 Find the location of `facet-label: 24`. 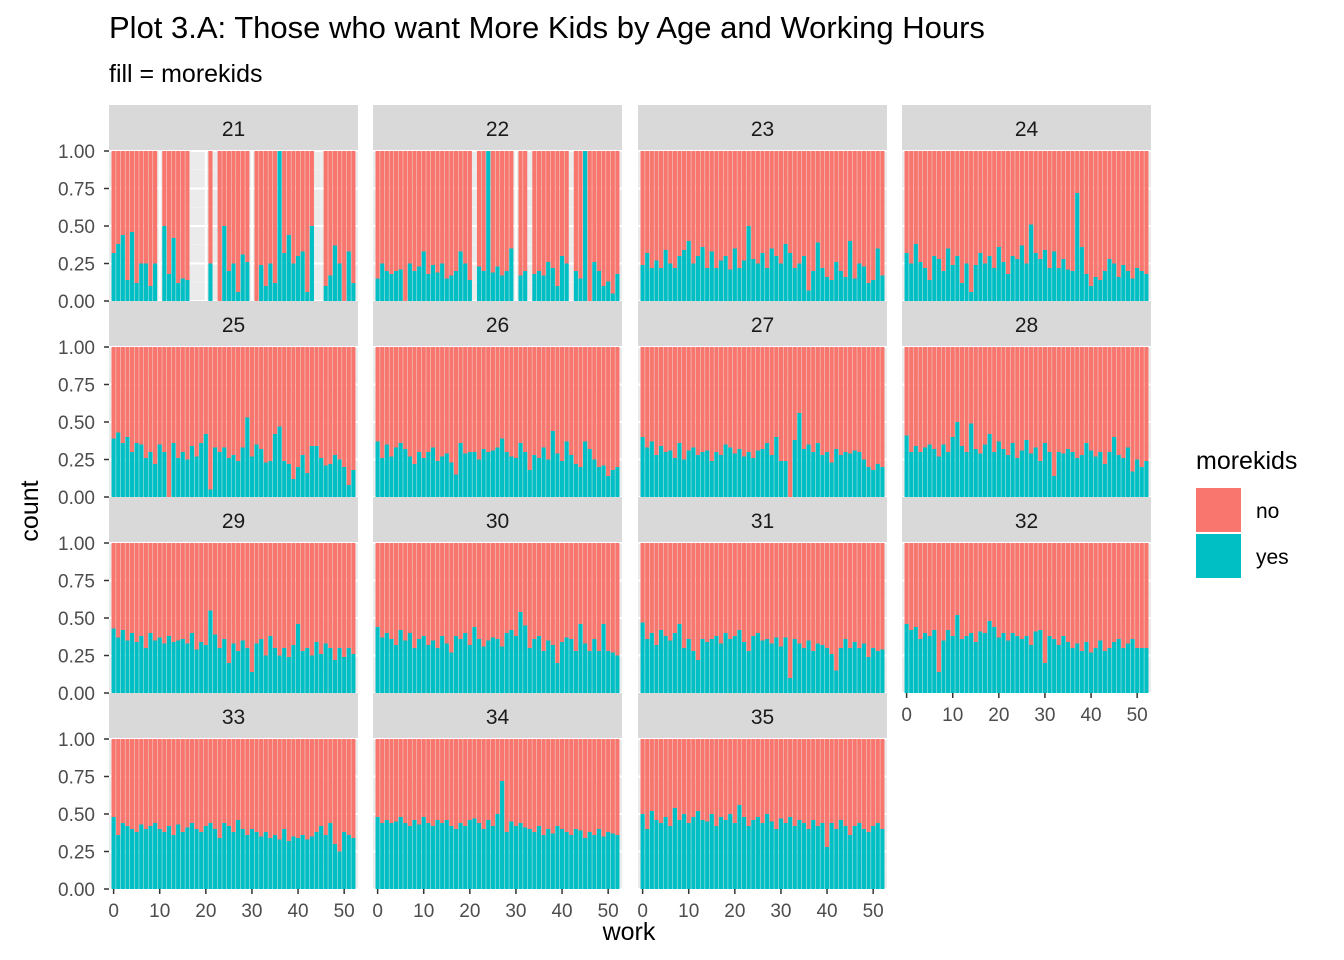

facet-label: 24 is located at coordinates (1027, 129).